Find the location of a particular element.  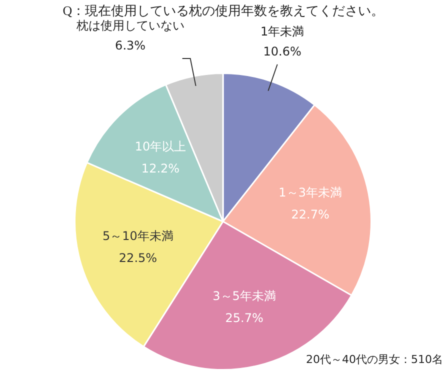

data-label: 10.6% is located at coordinates (282, 51).